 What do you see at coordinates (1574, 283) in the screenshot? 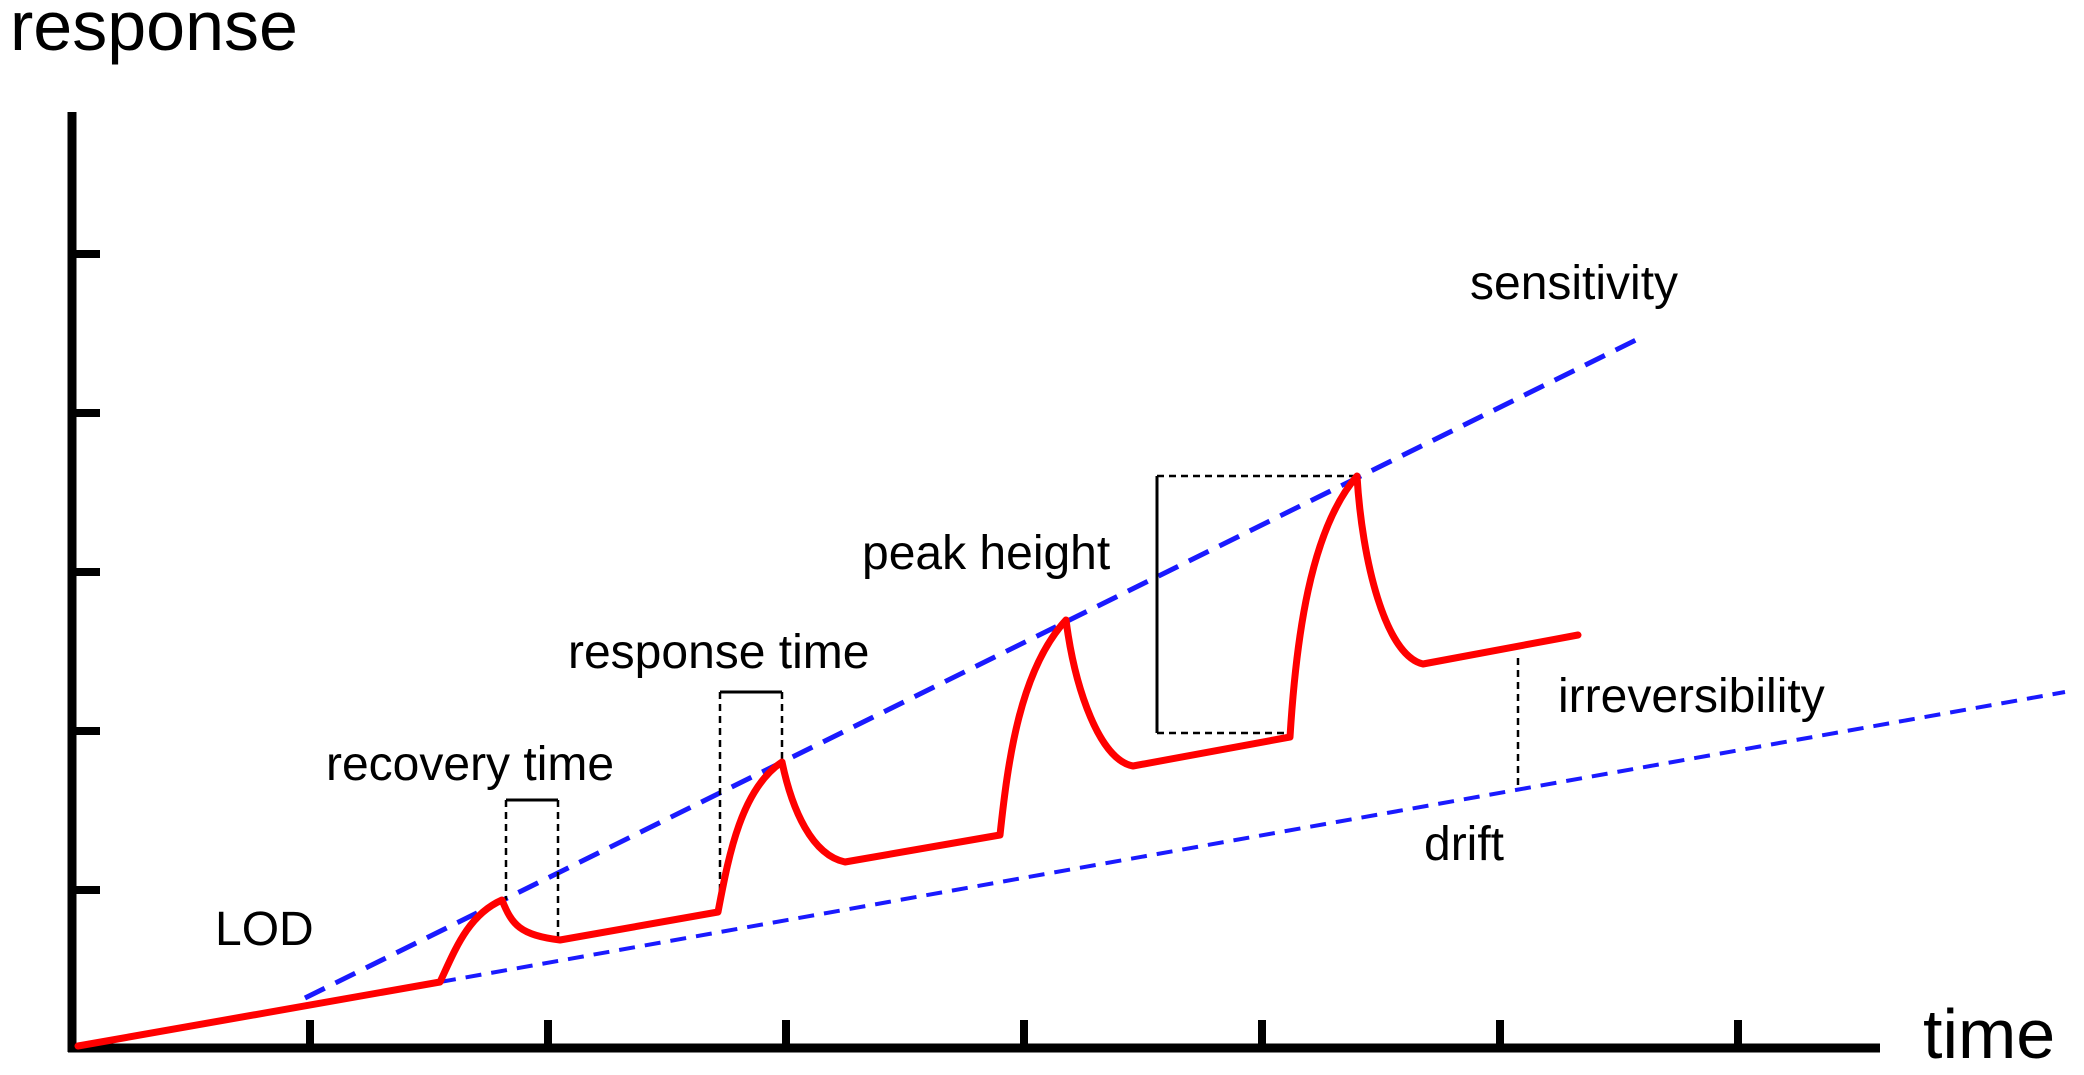
I see `sensitivity-label: sensitivity` at bounding box center [1574, 283].